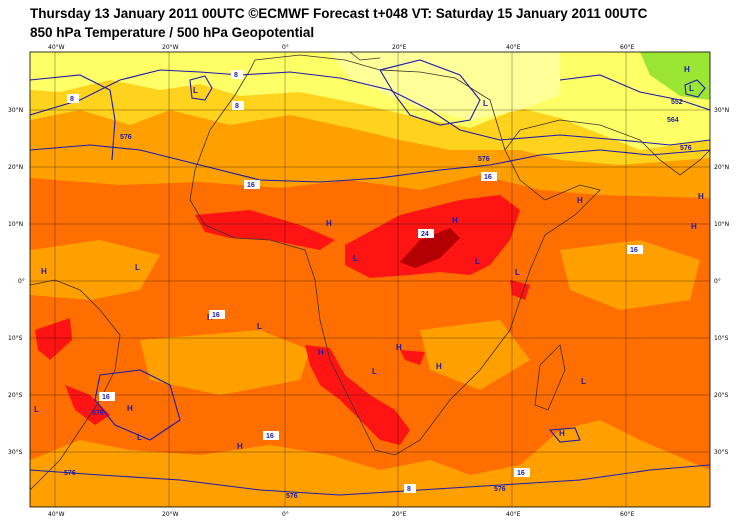 This screenshot has height=526, width=739. I want to click on contour-low-atlantic, so click(201, 88).